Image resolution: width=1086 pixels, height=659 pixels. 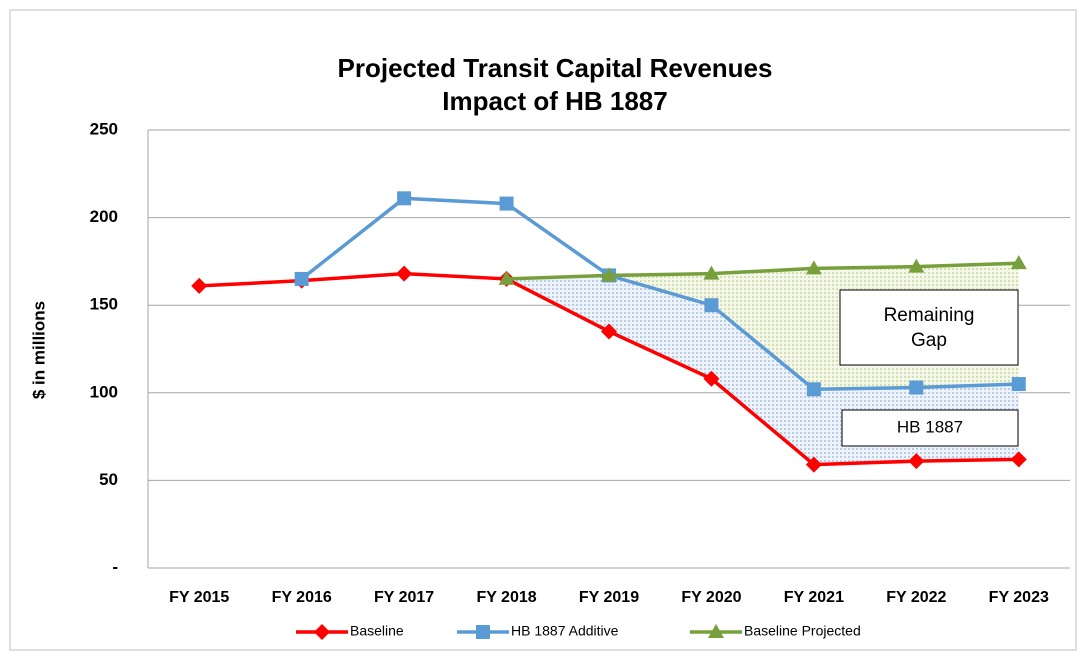 What do you see at coordinates (104, 391) in the screenshot?
I see `y-tick-label: 100` at bounding box center [104, 391].